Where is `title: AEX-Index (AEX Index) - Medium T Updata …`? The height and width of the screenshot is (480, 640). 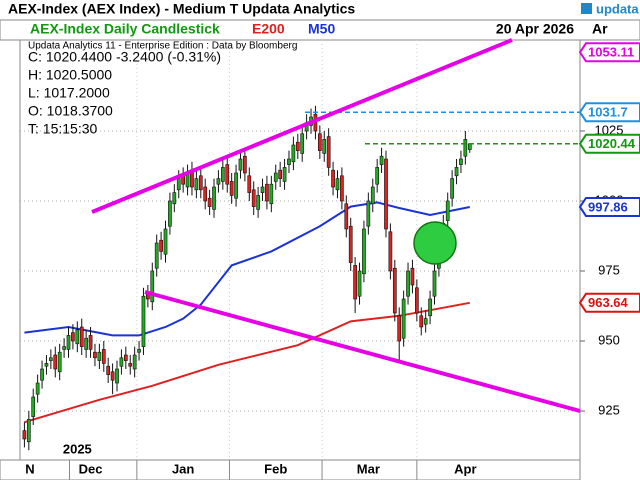
title: AEX-Index (AEX Index) - Medium T Updata … is located at coordinates (181, 9).